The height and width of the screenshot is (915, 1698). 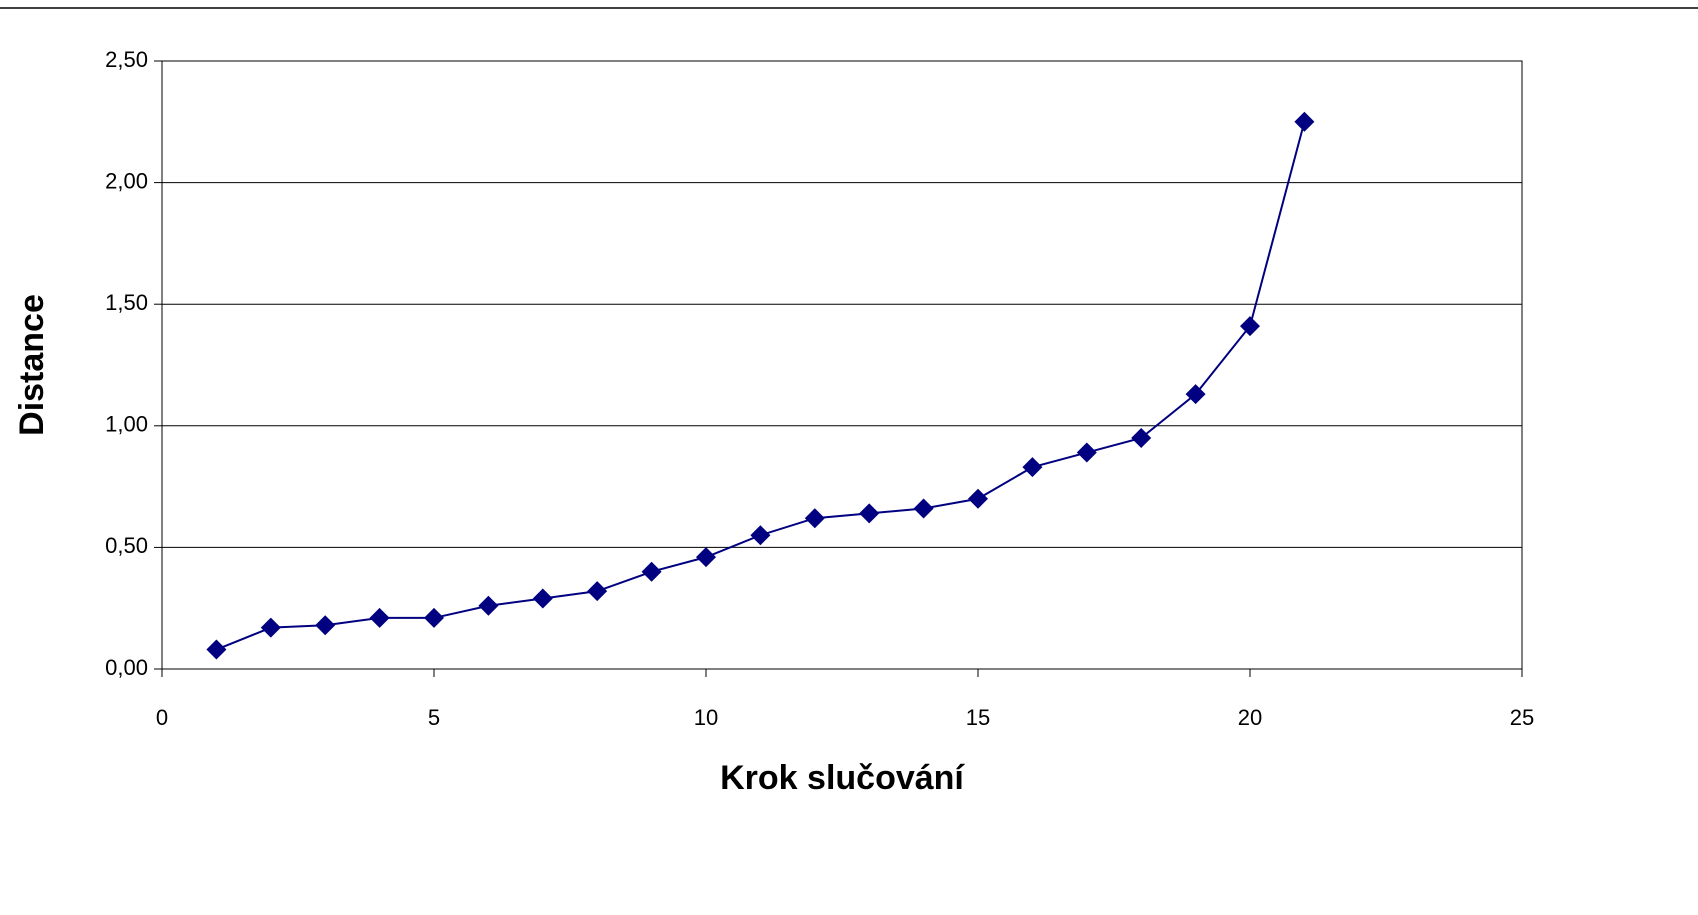 I want to click on x-tick-label: 15, so click(x=978, y=717).